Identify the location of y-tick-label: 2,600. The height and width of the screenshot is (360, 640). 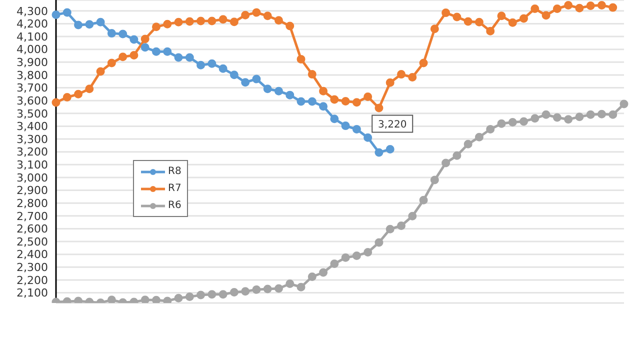
(32, 229).